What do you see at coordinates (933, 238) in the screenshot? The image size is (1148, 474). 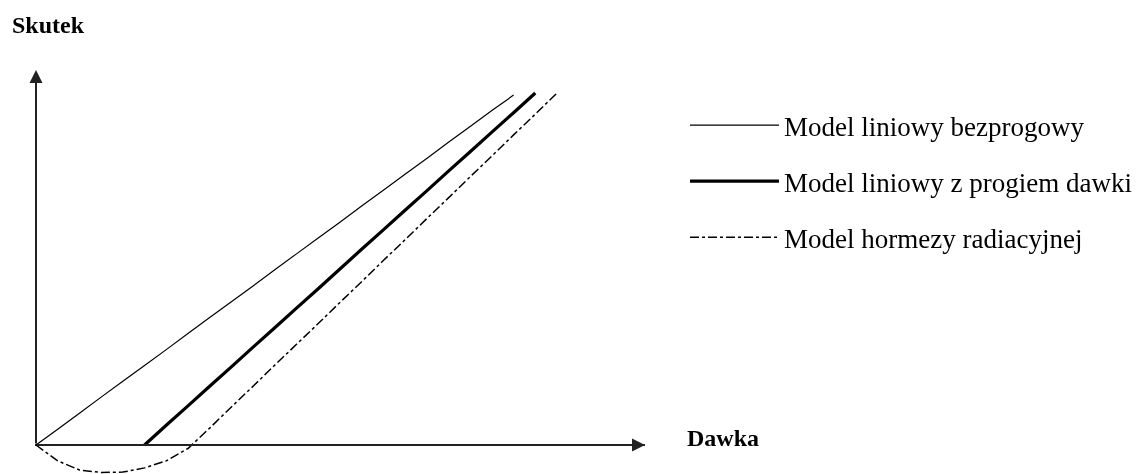 I see `legend-label: Model hormezy radiacyjnej` at bounding box center [933, 238].